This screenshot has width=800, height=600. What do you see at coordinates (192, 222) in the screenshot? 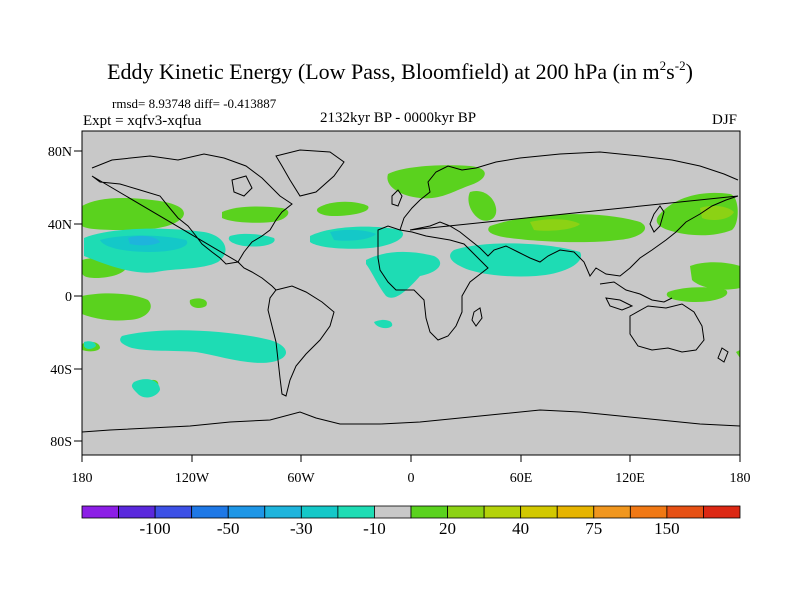
I see `coastline-north-america` at bounding box center [192, 222].